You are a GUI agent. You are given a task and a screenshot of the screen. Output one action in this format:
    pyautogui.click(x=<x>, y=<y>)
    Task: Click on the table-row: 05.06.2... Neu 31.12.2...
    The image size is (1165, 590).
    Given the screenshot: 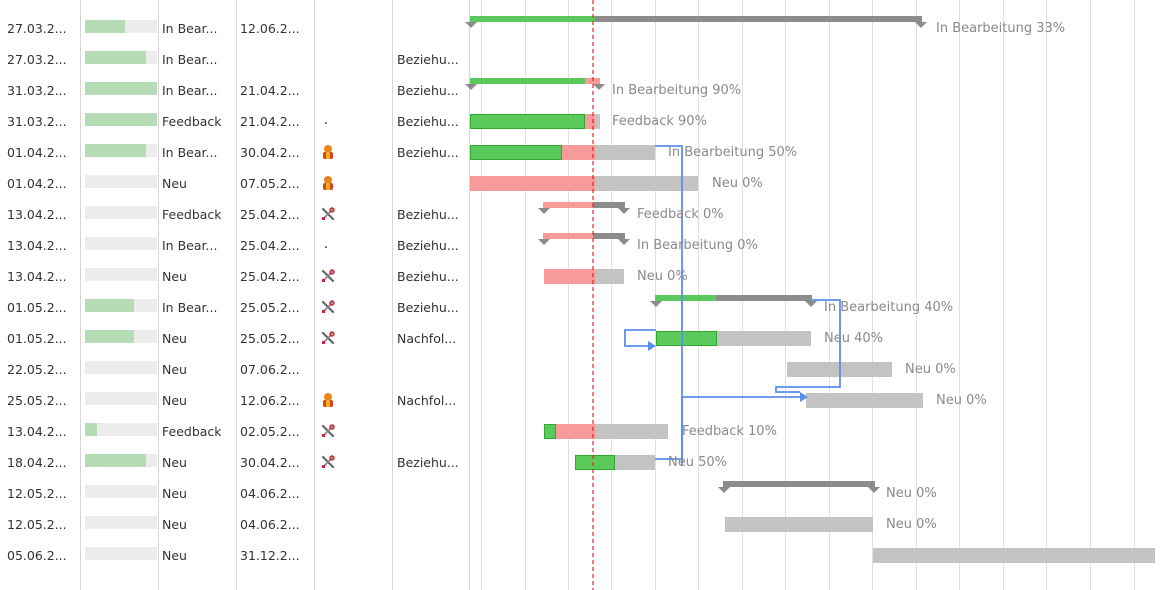 What is the action you would take?
    pyautogui.click(x=234, y=555)
    